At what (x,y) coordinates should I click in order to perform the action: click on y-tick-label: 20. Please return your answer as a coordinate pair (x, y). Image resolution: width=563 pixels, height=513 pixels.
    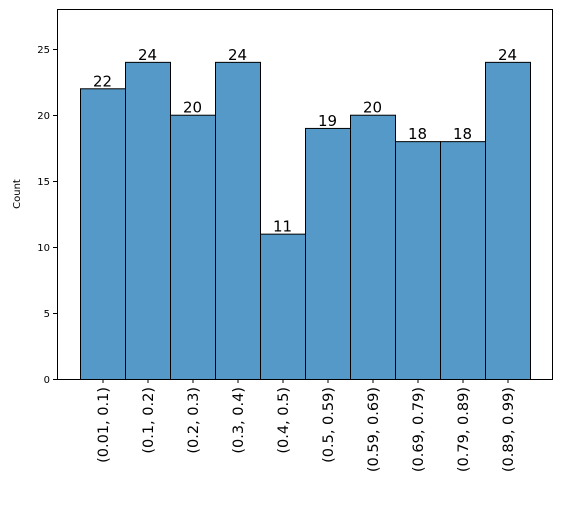
    Looking at the image, I should click on (43, 116).